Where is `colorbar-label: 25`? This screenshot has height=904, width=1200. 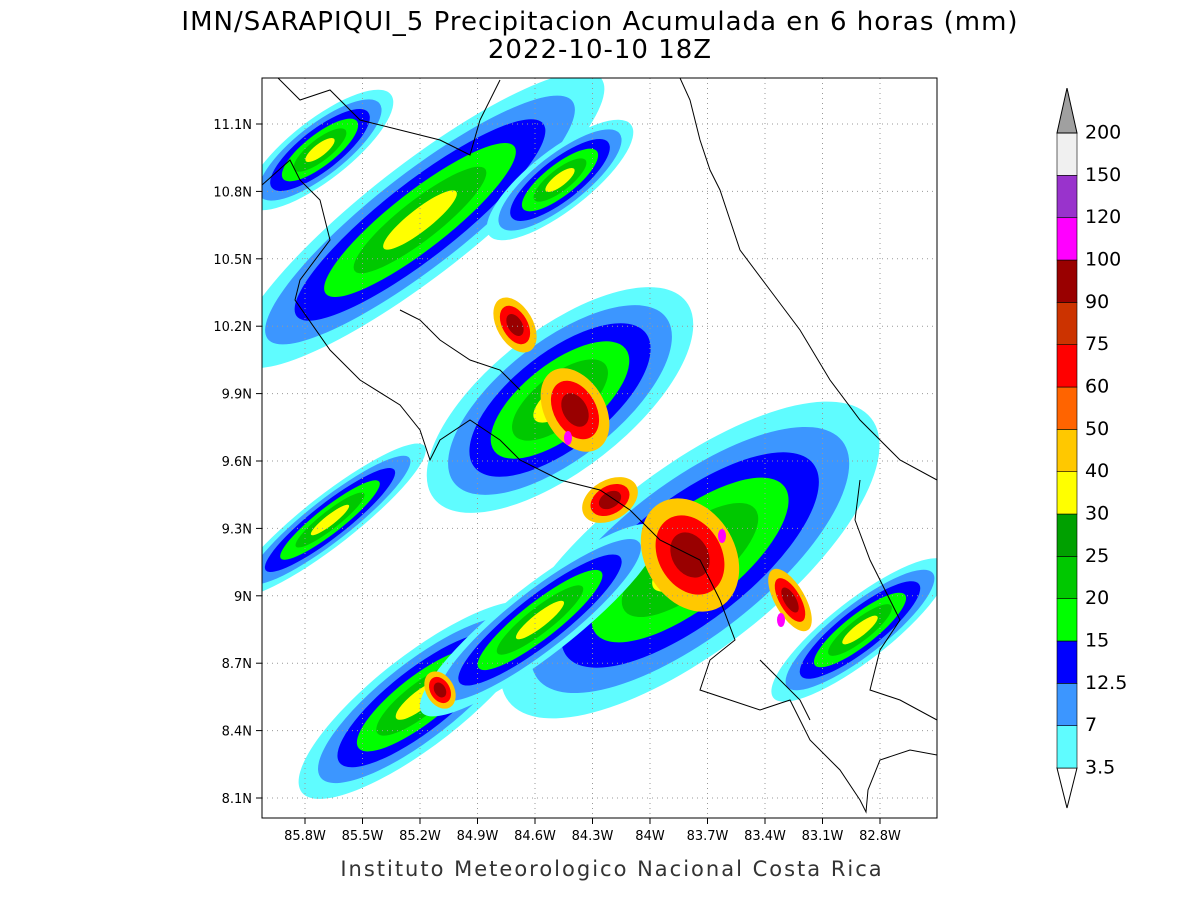
colorbar-label: 25 is located at coordinates (1097, 556).